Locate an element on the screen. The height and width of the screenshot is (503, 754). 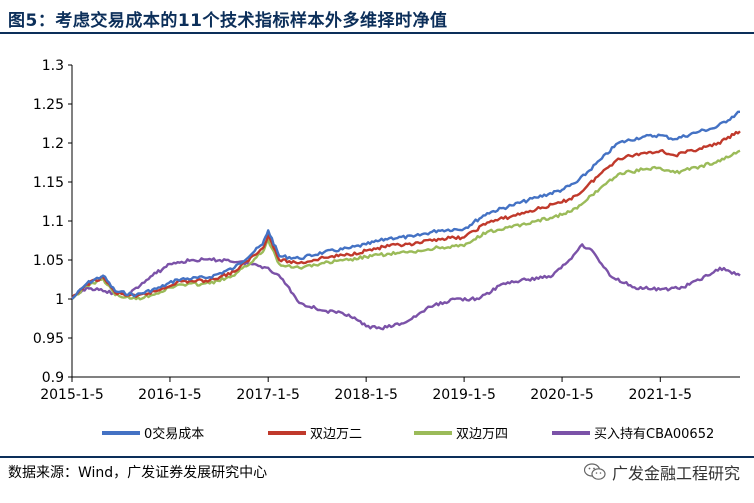
data-source: 数据来源：Wind，广发证券发展研究中心 is located at coordinates (138, 473).